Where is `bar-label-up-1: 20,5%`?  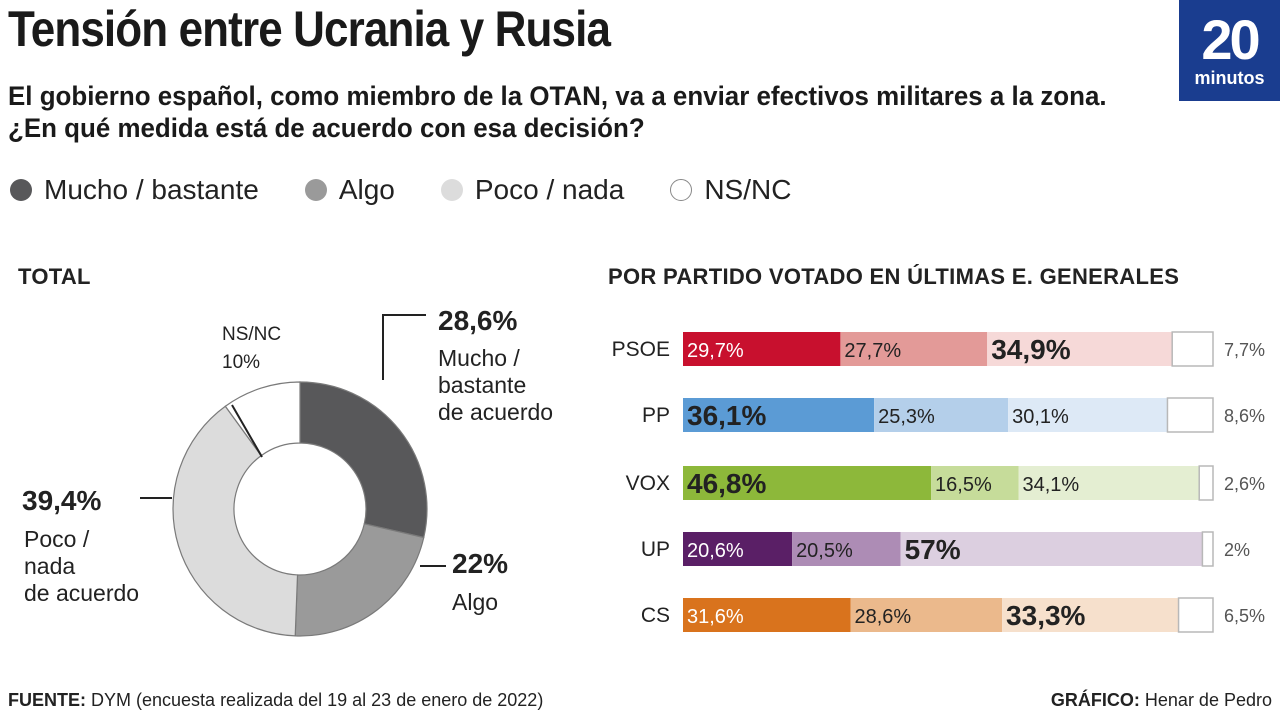
bar-label-up-1: 20,5% is located at coordinates (824, 551).